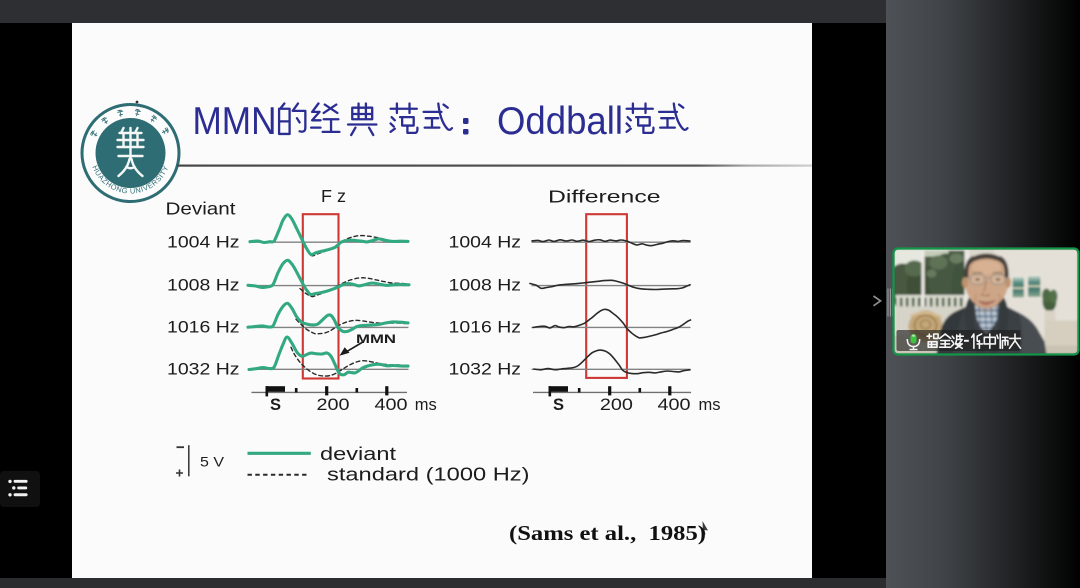  I want to click on svg-text: standard (1000 Hz), so click(428, 475).